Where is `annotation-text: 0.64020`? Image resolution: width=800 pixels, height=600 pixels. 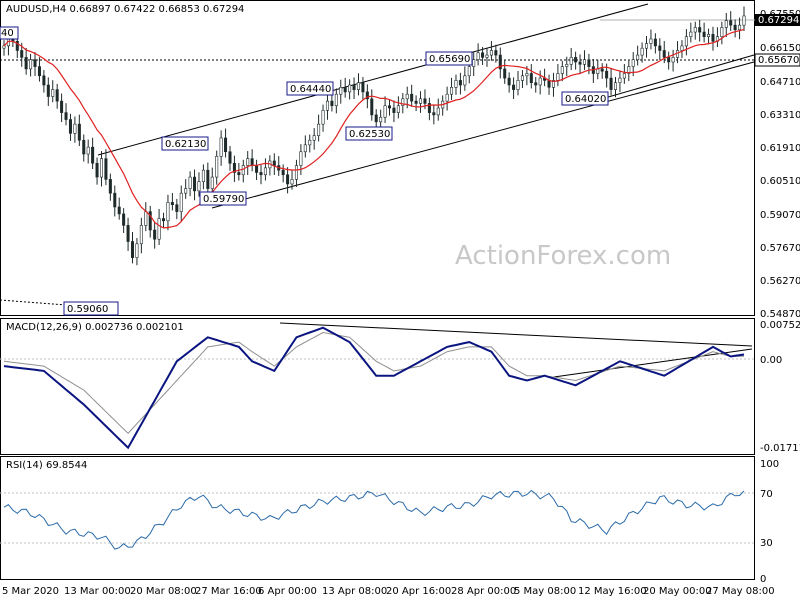 annotation-text: 0.64020 is located at coordinates (585, 99).